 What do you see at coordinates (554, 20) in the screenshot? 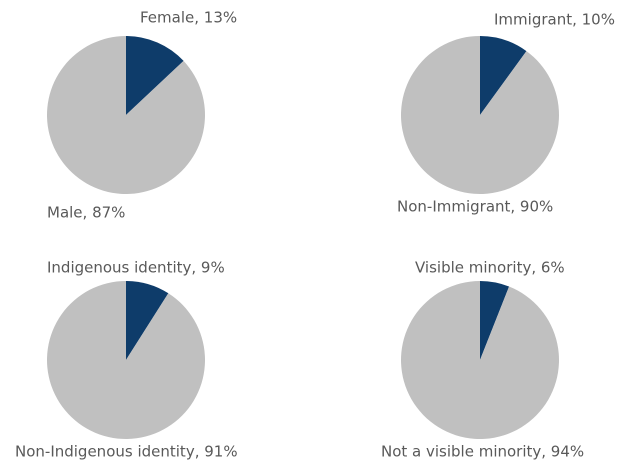
I see `slice-label: Immigrant, 10%` at bounding box center [554, 20].